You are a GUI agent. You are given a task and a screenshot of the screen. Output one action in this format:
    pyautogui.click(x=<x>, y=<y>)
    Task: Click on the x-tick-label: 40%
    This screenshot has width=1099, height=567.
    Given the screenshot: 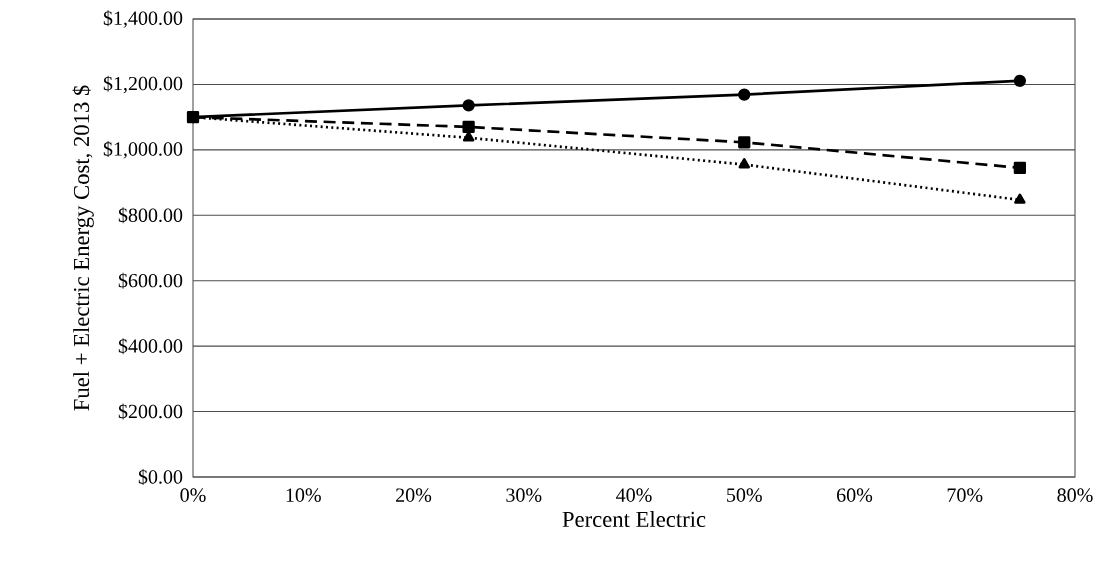 What is the action you would take?
    pyautogui.click(x=634, y=495)
    